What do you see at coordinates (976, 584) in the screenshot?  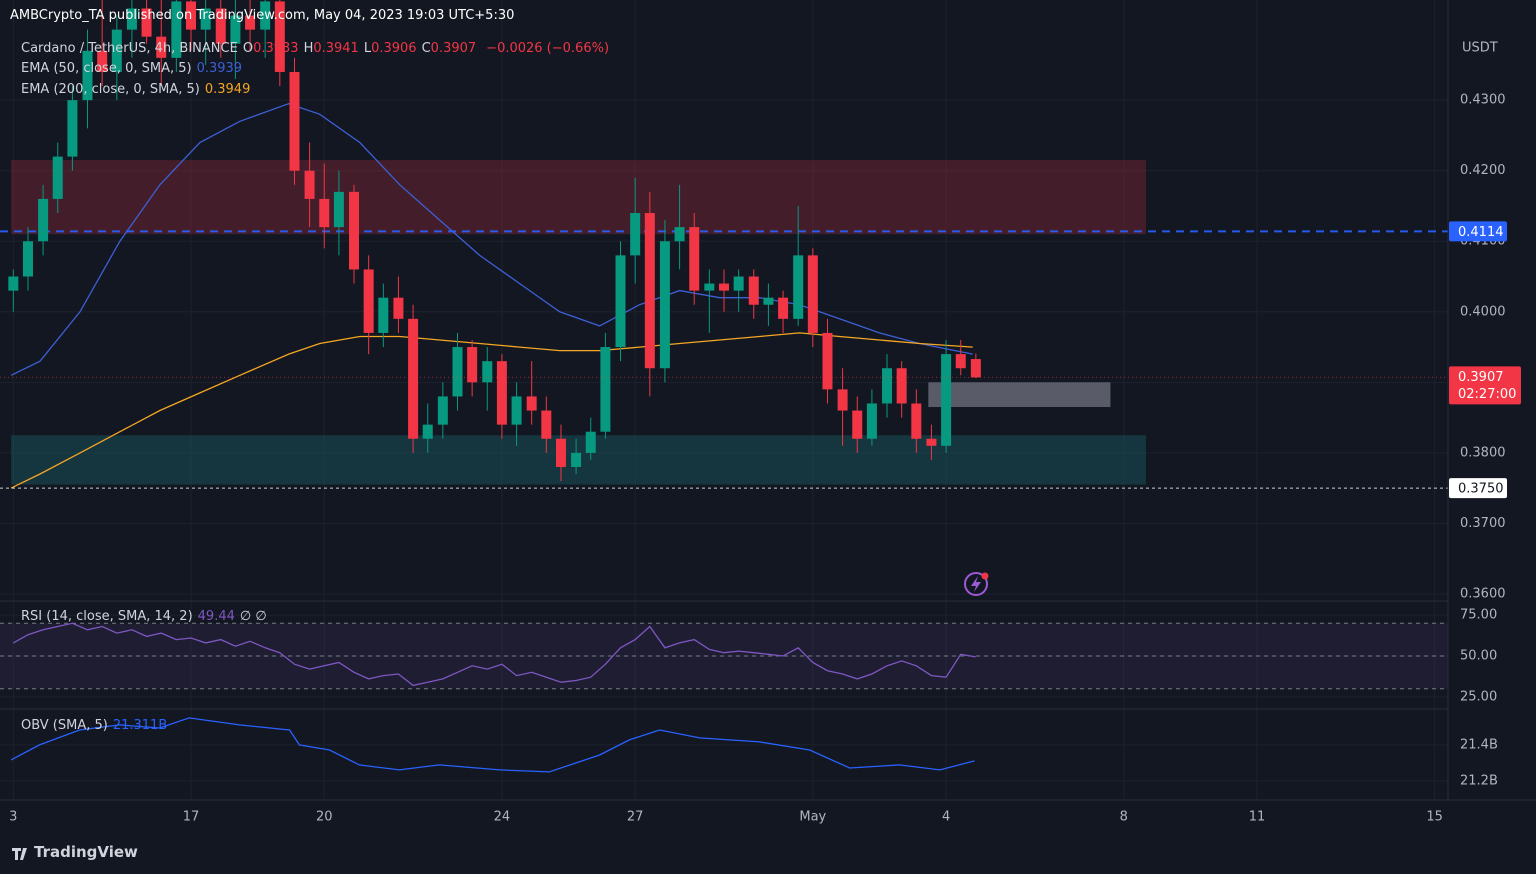 I see `alert-icon` at bounding box center [976, 584].